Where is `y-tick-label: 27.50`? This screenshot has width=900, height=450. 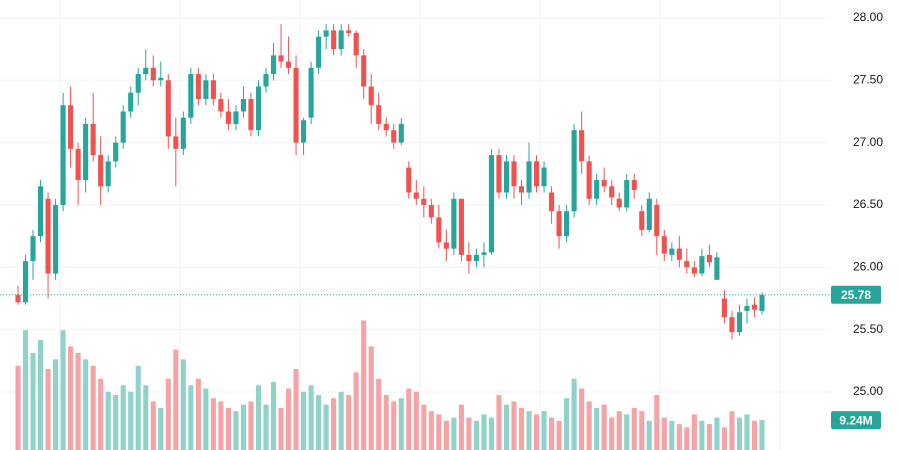
y-tick-label: 27.50 is located at coordinates (868, 79).